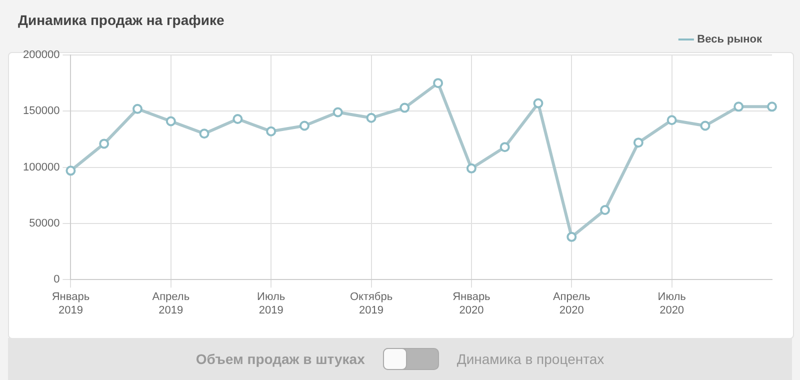 The height and width of the screenshot is (380, 800). I want to click on y-tick-label: 150000, so click(41, 111).